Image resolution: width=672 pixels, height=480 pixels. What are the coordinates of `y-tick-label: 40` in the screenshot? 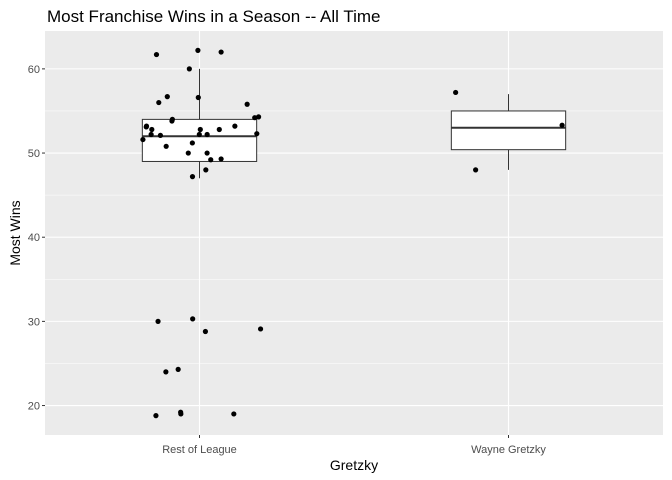 It's located at (34, 238).